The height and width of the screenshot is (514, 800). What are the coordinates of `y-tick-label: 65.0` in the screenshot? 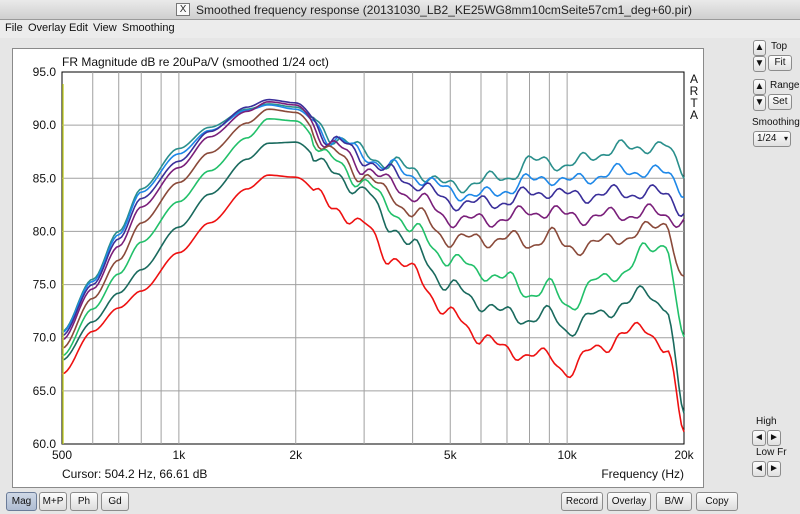 It's located at (45, 391).